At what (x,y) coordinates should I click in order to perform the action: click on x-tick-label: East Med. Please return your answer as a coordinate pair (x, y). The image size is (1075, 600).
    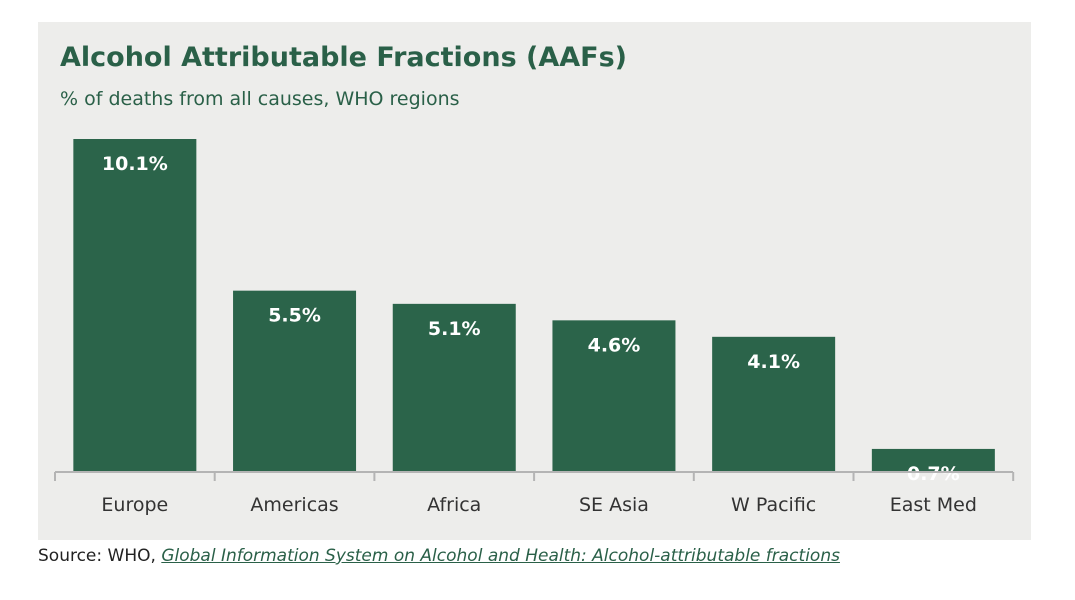
    Looking at the image, I should click on (933, 505).